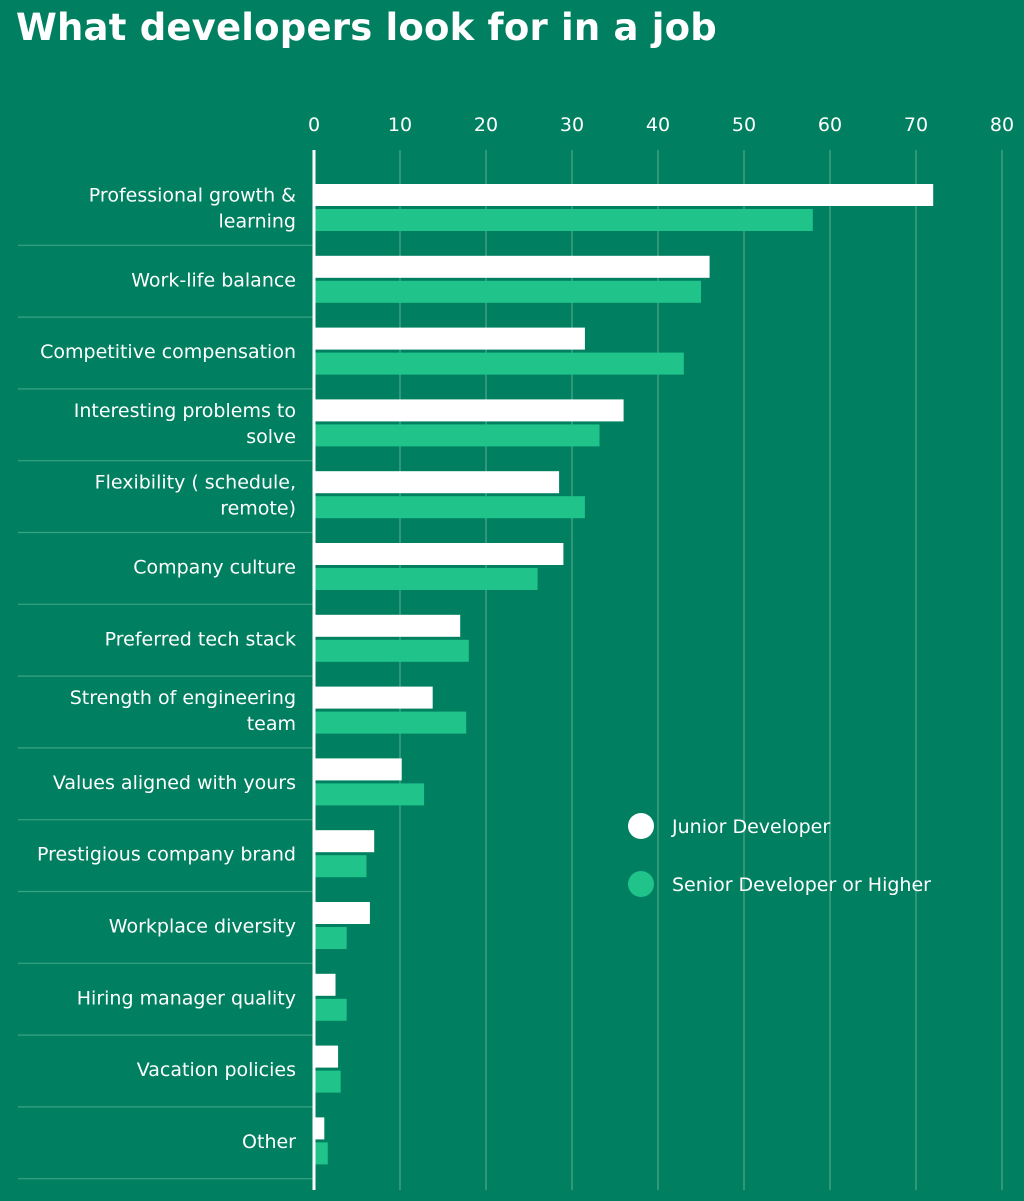 This screenshot has width=1024, height=1201. What do you see at coordinates (486, 125) in the screenshot?
I see `x-tick-label: 20` at bounding box center [486, 125].